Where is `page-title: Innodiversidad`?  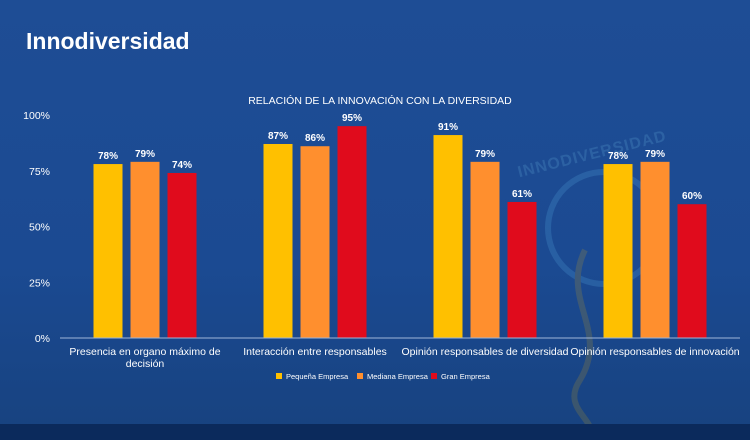 page-title: Innodiversidad is located at coordinates (108, 41).